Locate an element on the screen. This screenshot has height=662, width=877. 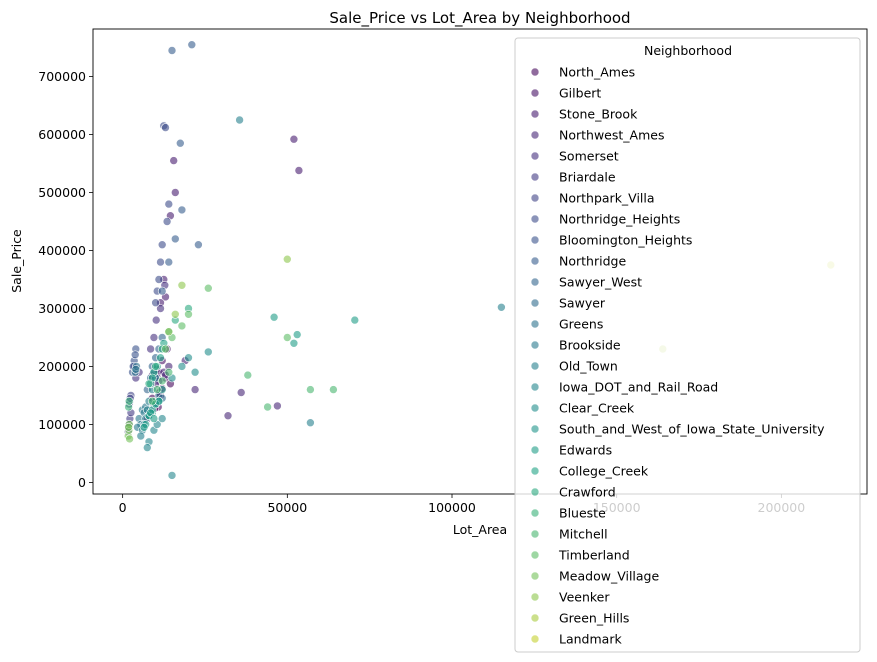
legend-label: Landmark is located at coordinates (590, 639).